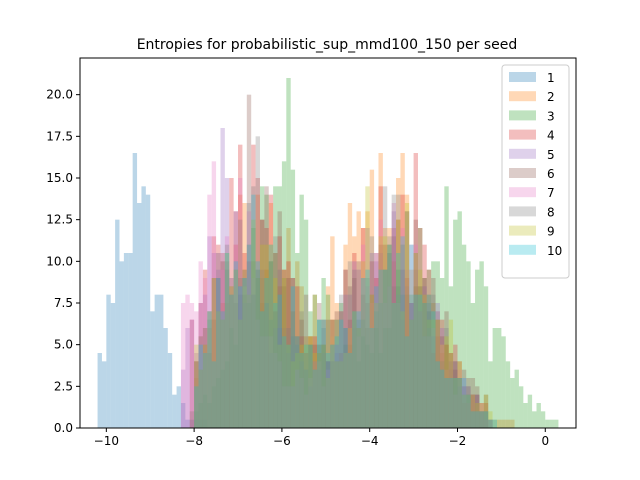  What do you see at coordinates (551, 174) in the screenshot?
I see `legend-label: 6` at bounding box center [551, 174].